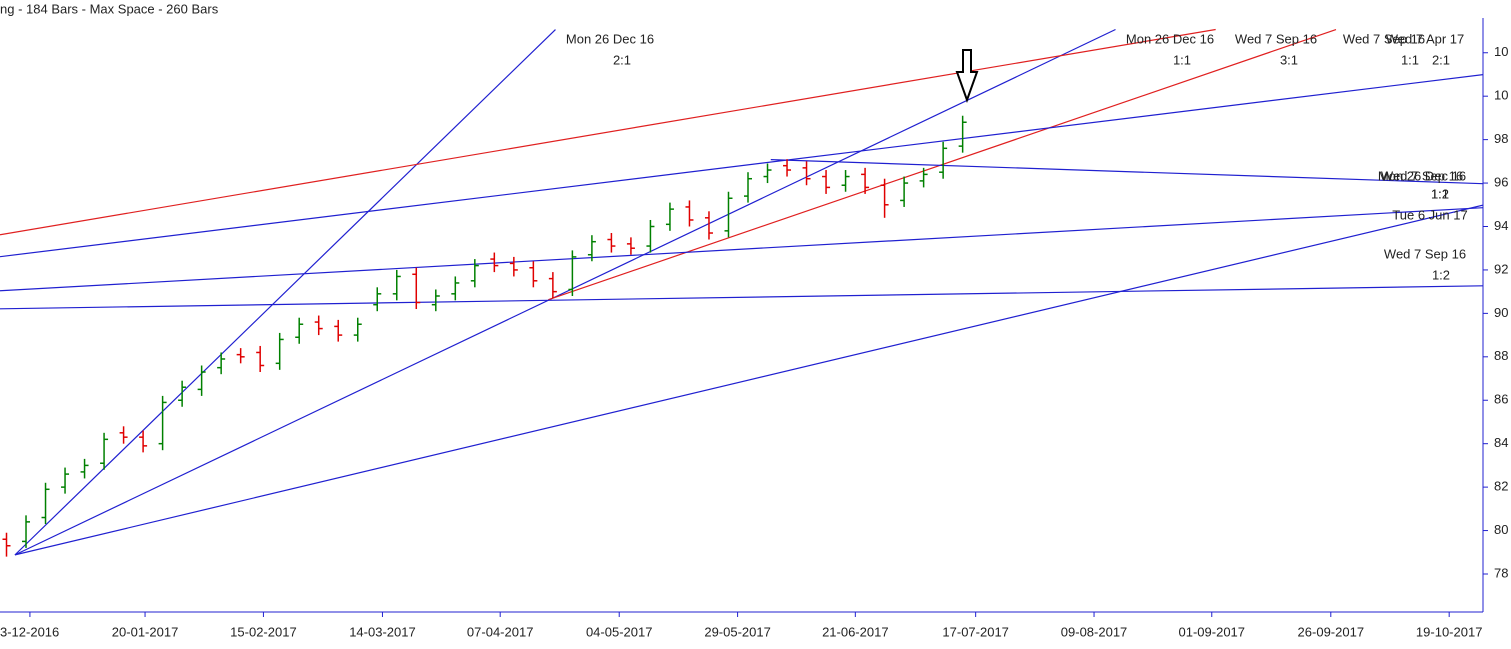  What do you see at coordinates (109, 8) in the screenshot?
I see `chart-title: ng - 184 Bars - Max Space - 260 Bars` at bounding box center [109, 8].